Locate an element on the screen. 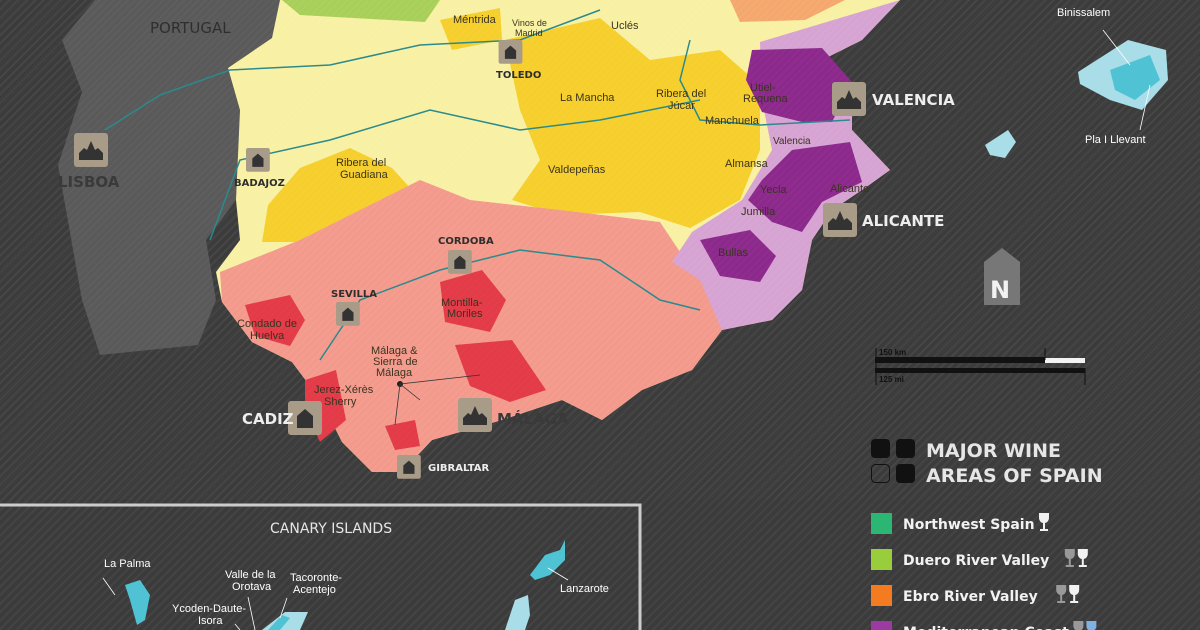 The width and height of the screenshot is (1200, 630). city-gibraltar: GIBRALTAR is located at coordinates (443, 467).